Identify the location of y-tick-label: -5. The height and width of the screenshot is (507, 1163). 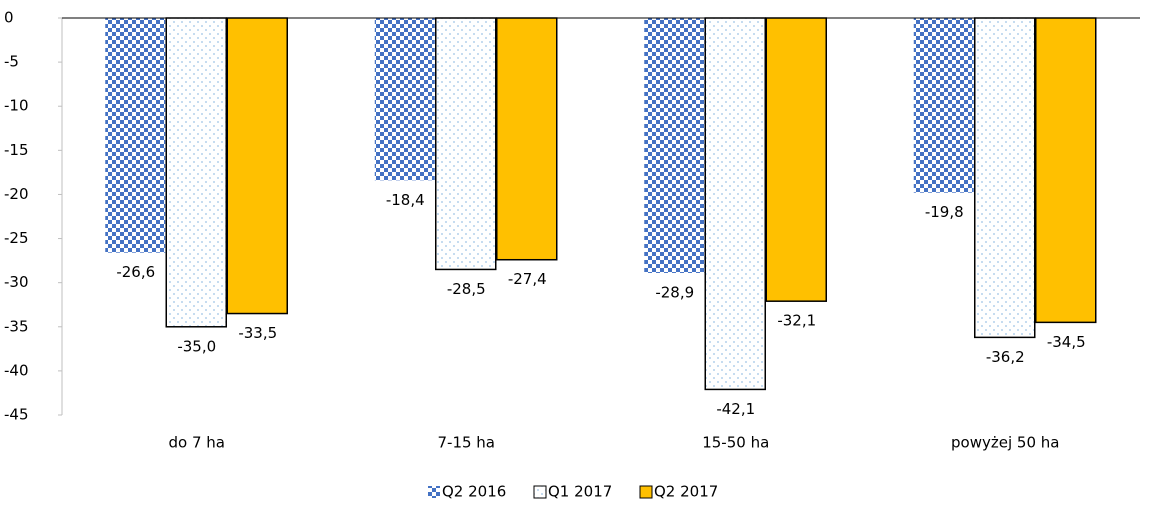
(11, 62).